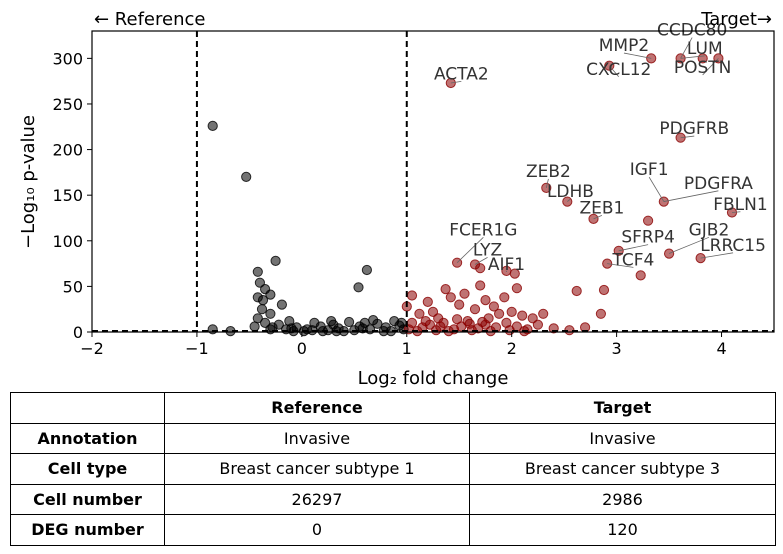 The height and width of the screenshot is (554, 783). Describe the element at coordinates (622, 438) in the screenshot. I see `table-cell: Invasive` at that location.